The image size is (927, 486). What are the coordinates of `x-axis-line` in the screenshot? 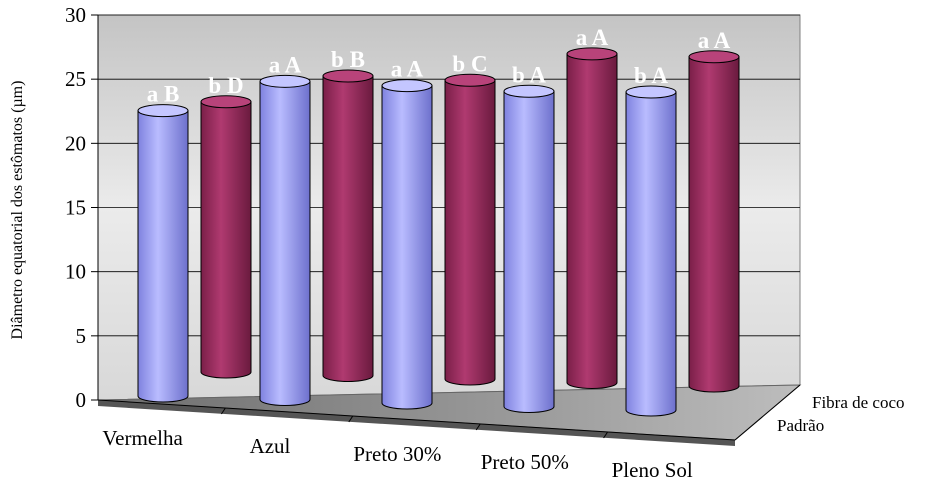 It's located at (416, 420).